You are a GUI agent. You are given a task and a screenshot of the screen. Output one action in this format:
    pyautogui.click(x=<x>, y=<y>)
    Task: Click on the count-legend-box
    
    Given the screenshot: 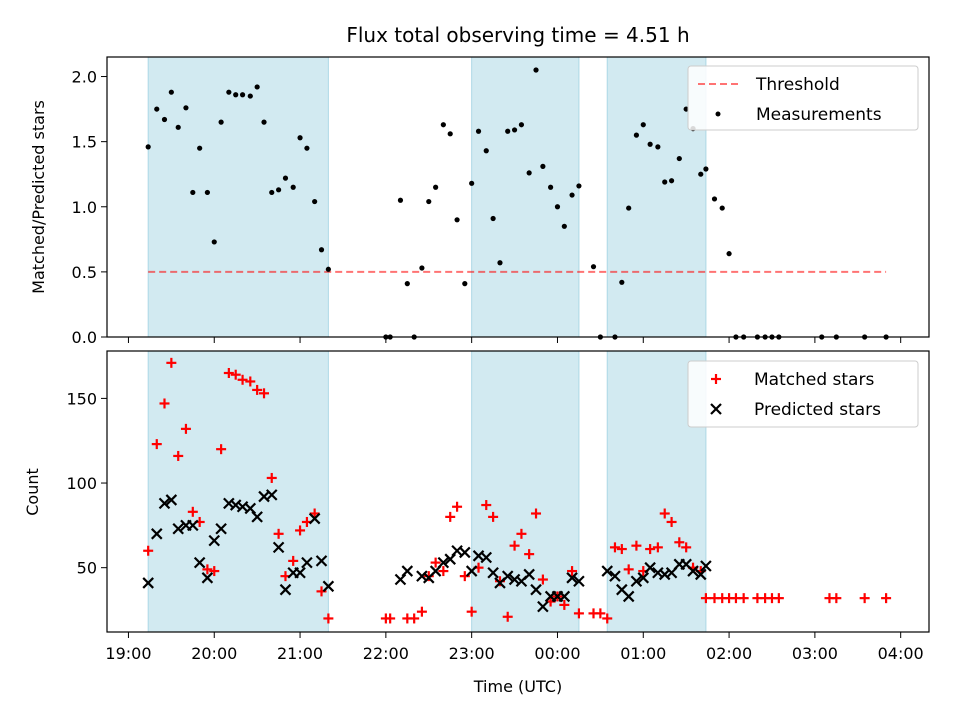 What is the action you would take?
    pyautogui.click(x=803, y=394)
    